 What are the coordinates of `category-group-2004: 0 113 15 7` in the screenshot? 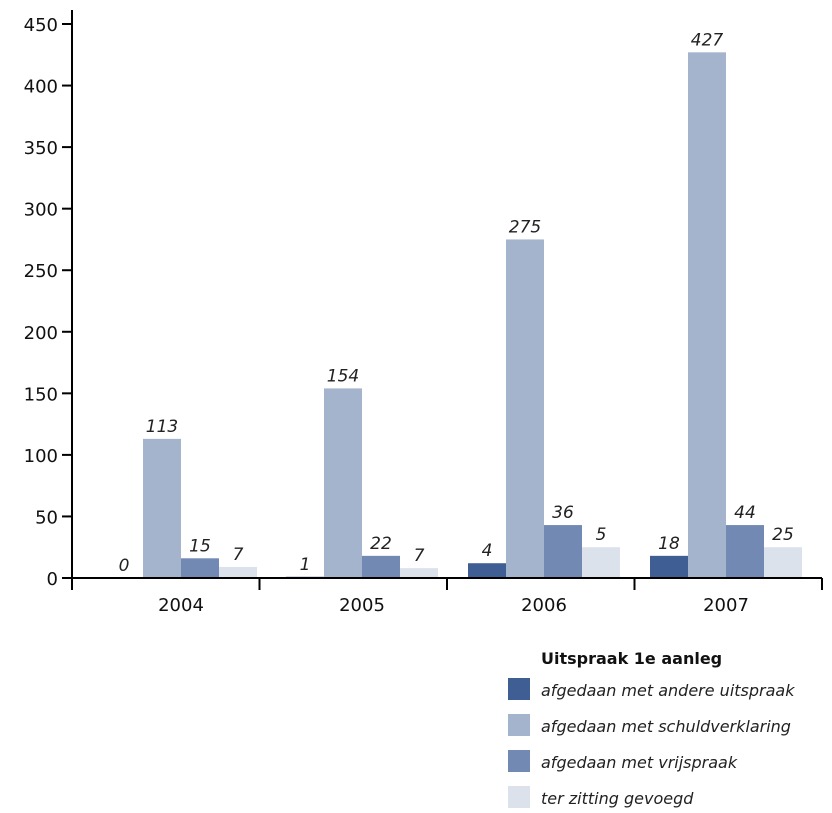 It's located at (188, 497).